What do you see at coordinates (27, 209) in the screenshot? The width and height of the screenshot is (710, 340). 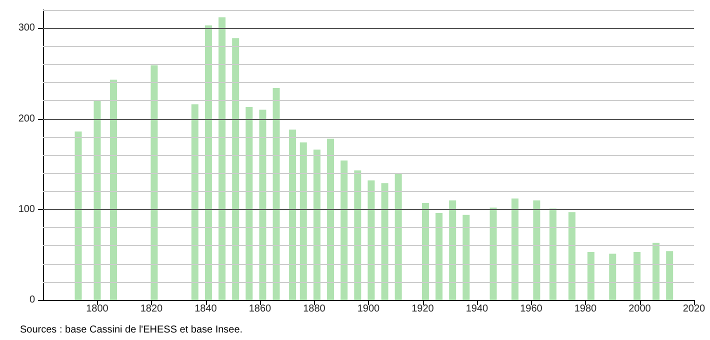 I see `y-tick-label: 100` at bounding box center [27, 209].